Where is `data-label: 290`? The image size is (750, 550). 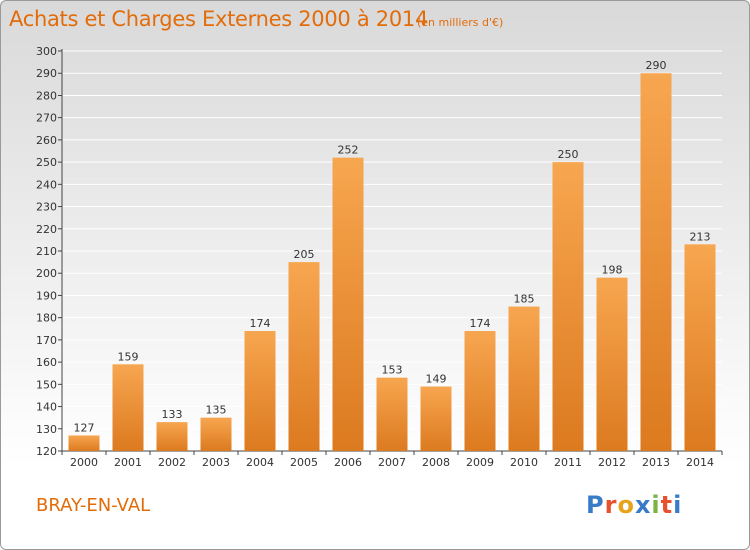 data-label: 290 is located at coordinates (656, 65).